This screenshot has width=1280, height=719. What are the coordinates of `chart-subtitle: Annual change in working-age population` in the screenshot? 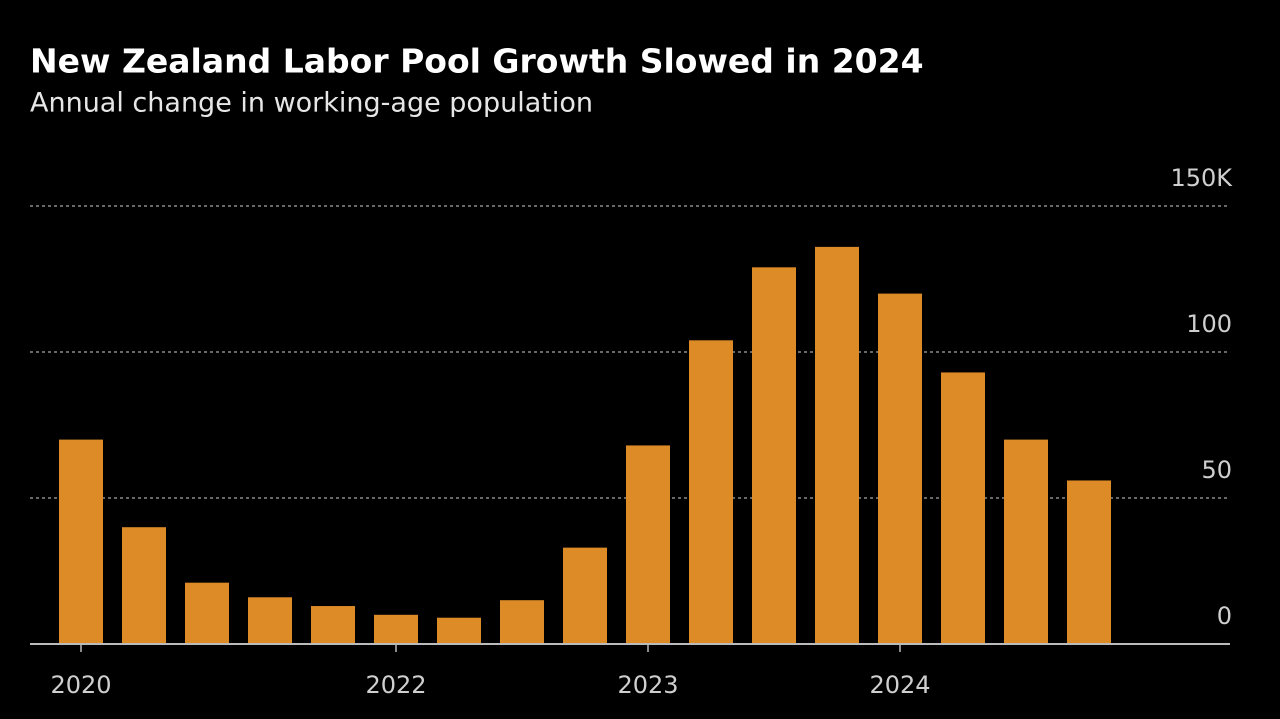 It's located at (311, 103).